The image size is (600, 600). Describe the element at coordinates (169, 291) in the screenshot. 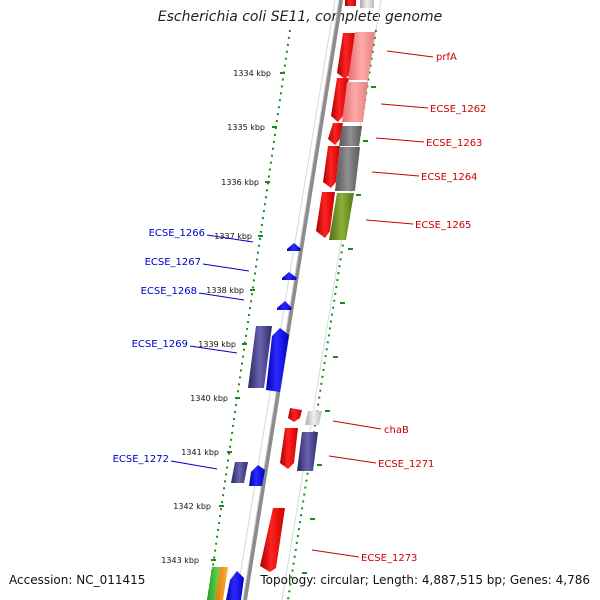

I see `label-ECSE_1268: ECSE_1268` at that location.